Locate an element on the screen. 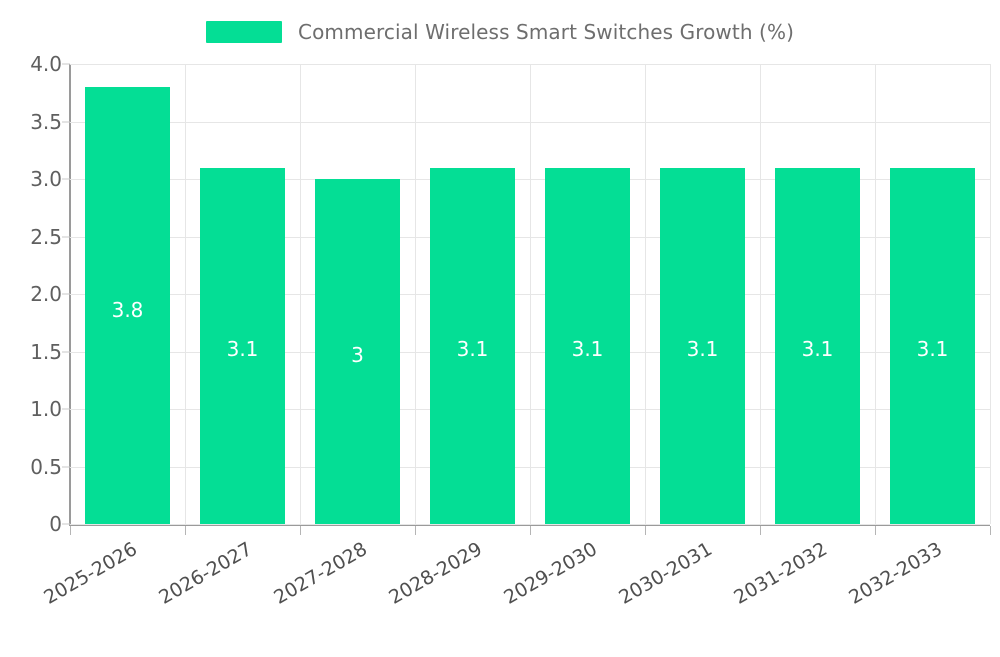 The width and height of the screenshot is (1000, 657). bar: 3.8 is located at coordinates (127, 305).